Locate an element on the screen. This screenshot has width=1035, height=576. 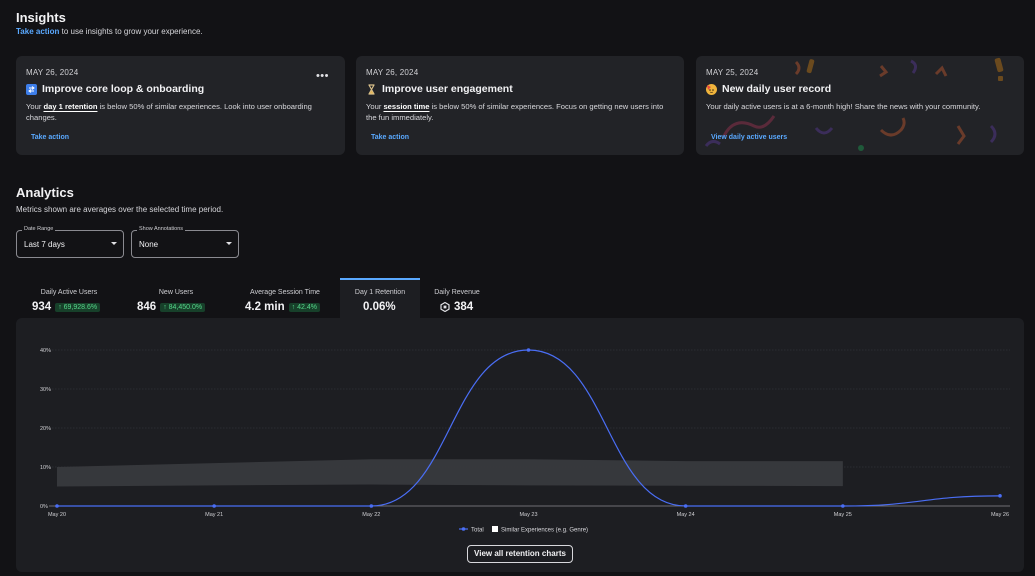
loop-icon is located at coordinates (31, 89).